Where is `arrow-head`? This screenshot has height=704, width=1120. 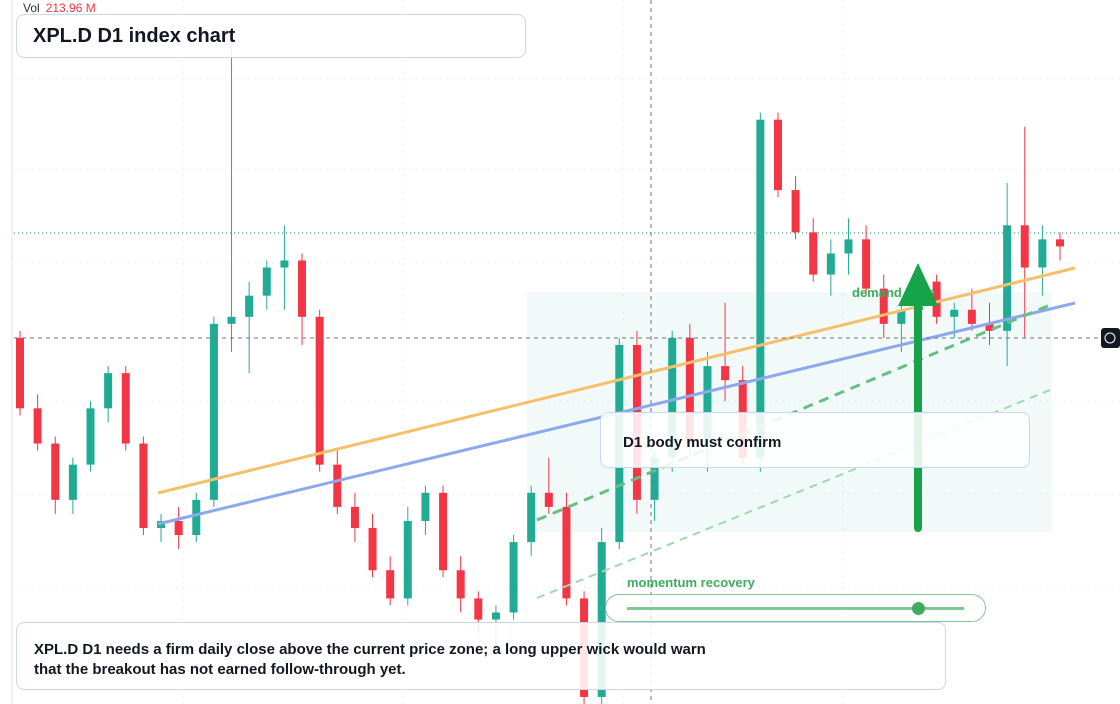 arrow-head is located at coordinates (918, 284).